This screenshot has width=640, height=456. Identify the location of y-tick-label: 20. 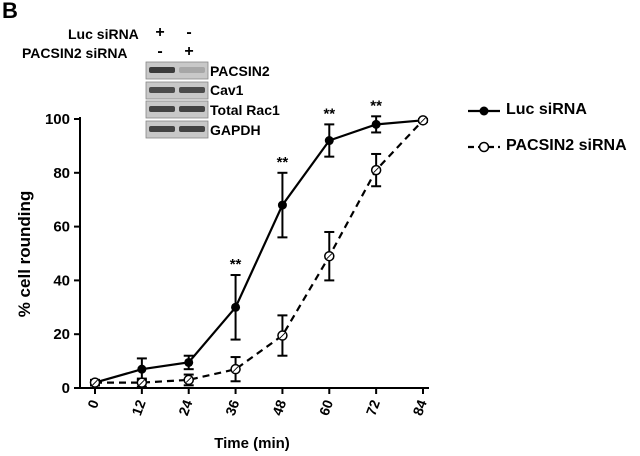
(61, 334).